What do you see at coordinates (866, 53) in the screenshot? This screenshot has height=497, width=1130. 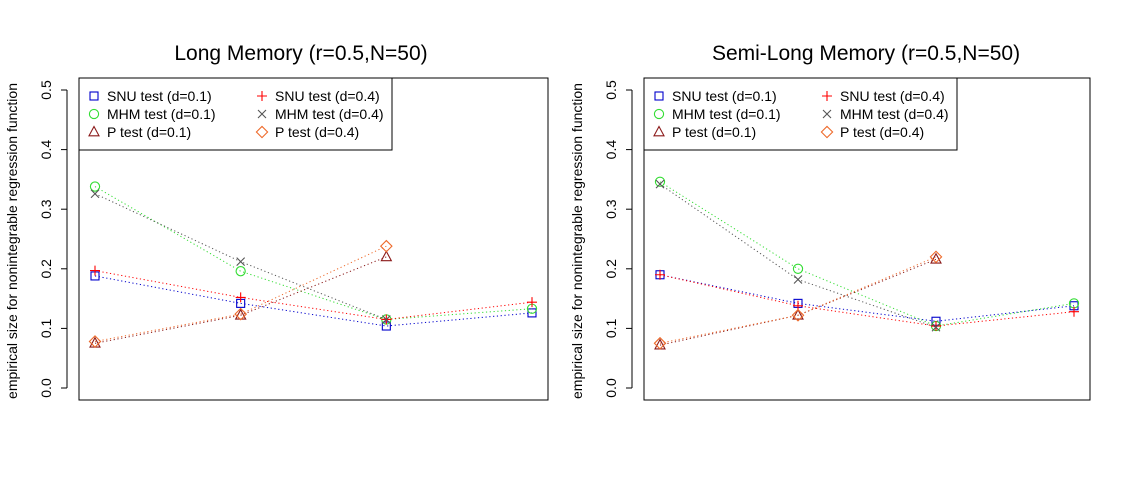 I see `chart-title: Semi-Long Memory (r=0.5,N=50)` at bounding box center [866, 53].